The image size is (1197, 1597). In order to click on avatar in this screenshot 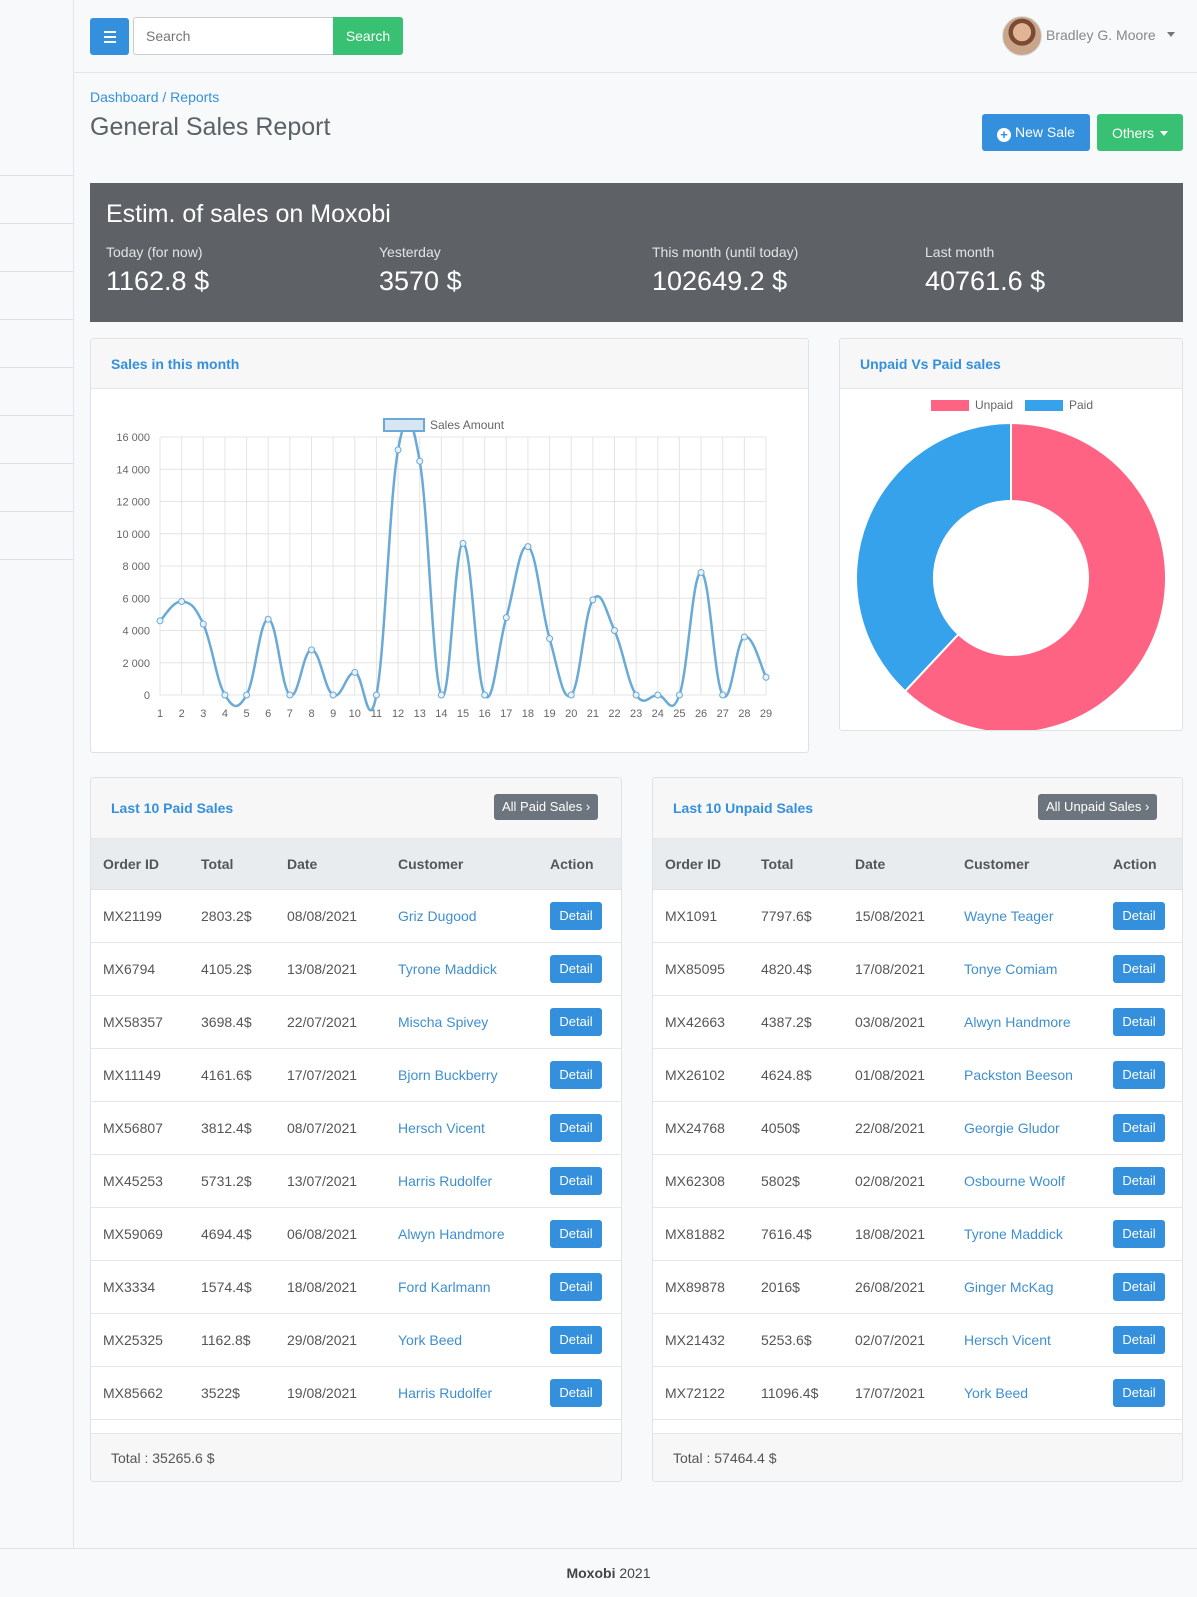, I will do `click(1022, 36)`.